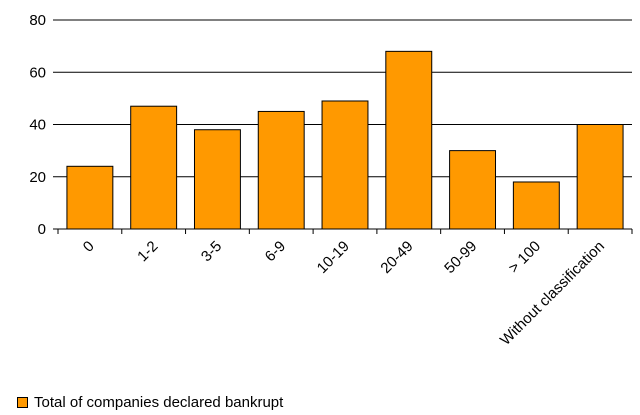 This screenshot has height=415, width=640. Describe the element at coordinates (524, 257) in the screenshot. I see `x-tick-label: > 100` at that location.